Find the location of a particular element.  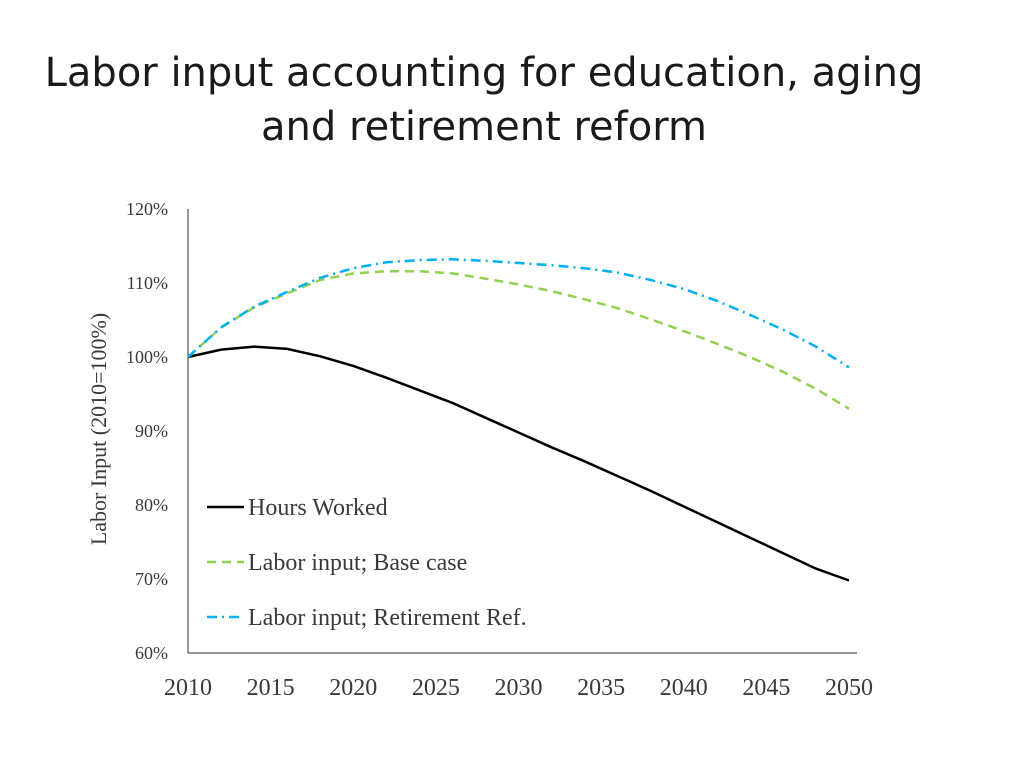

y-tick-label: 110% is located at coordinates (147, 283).